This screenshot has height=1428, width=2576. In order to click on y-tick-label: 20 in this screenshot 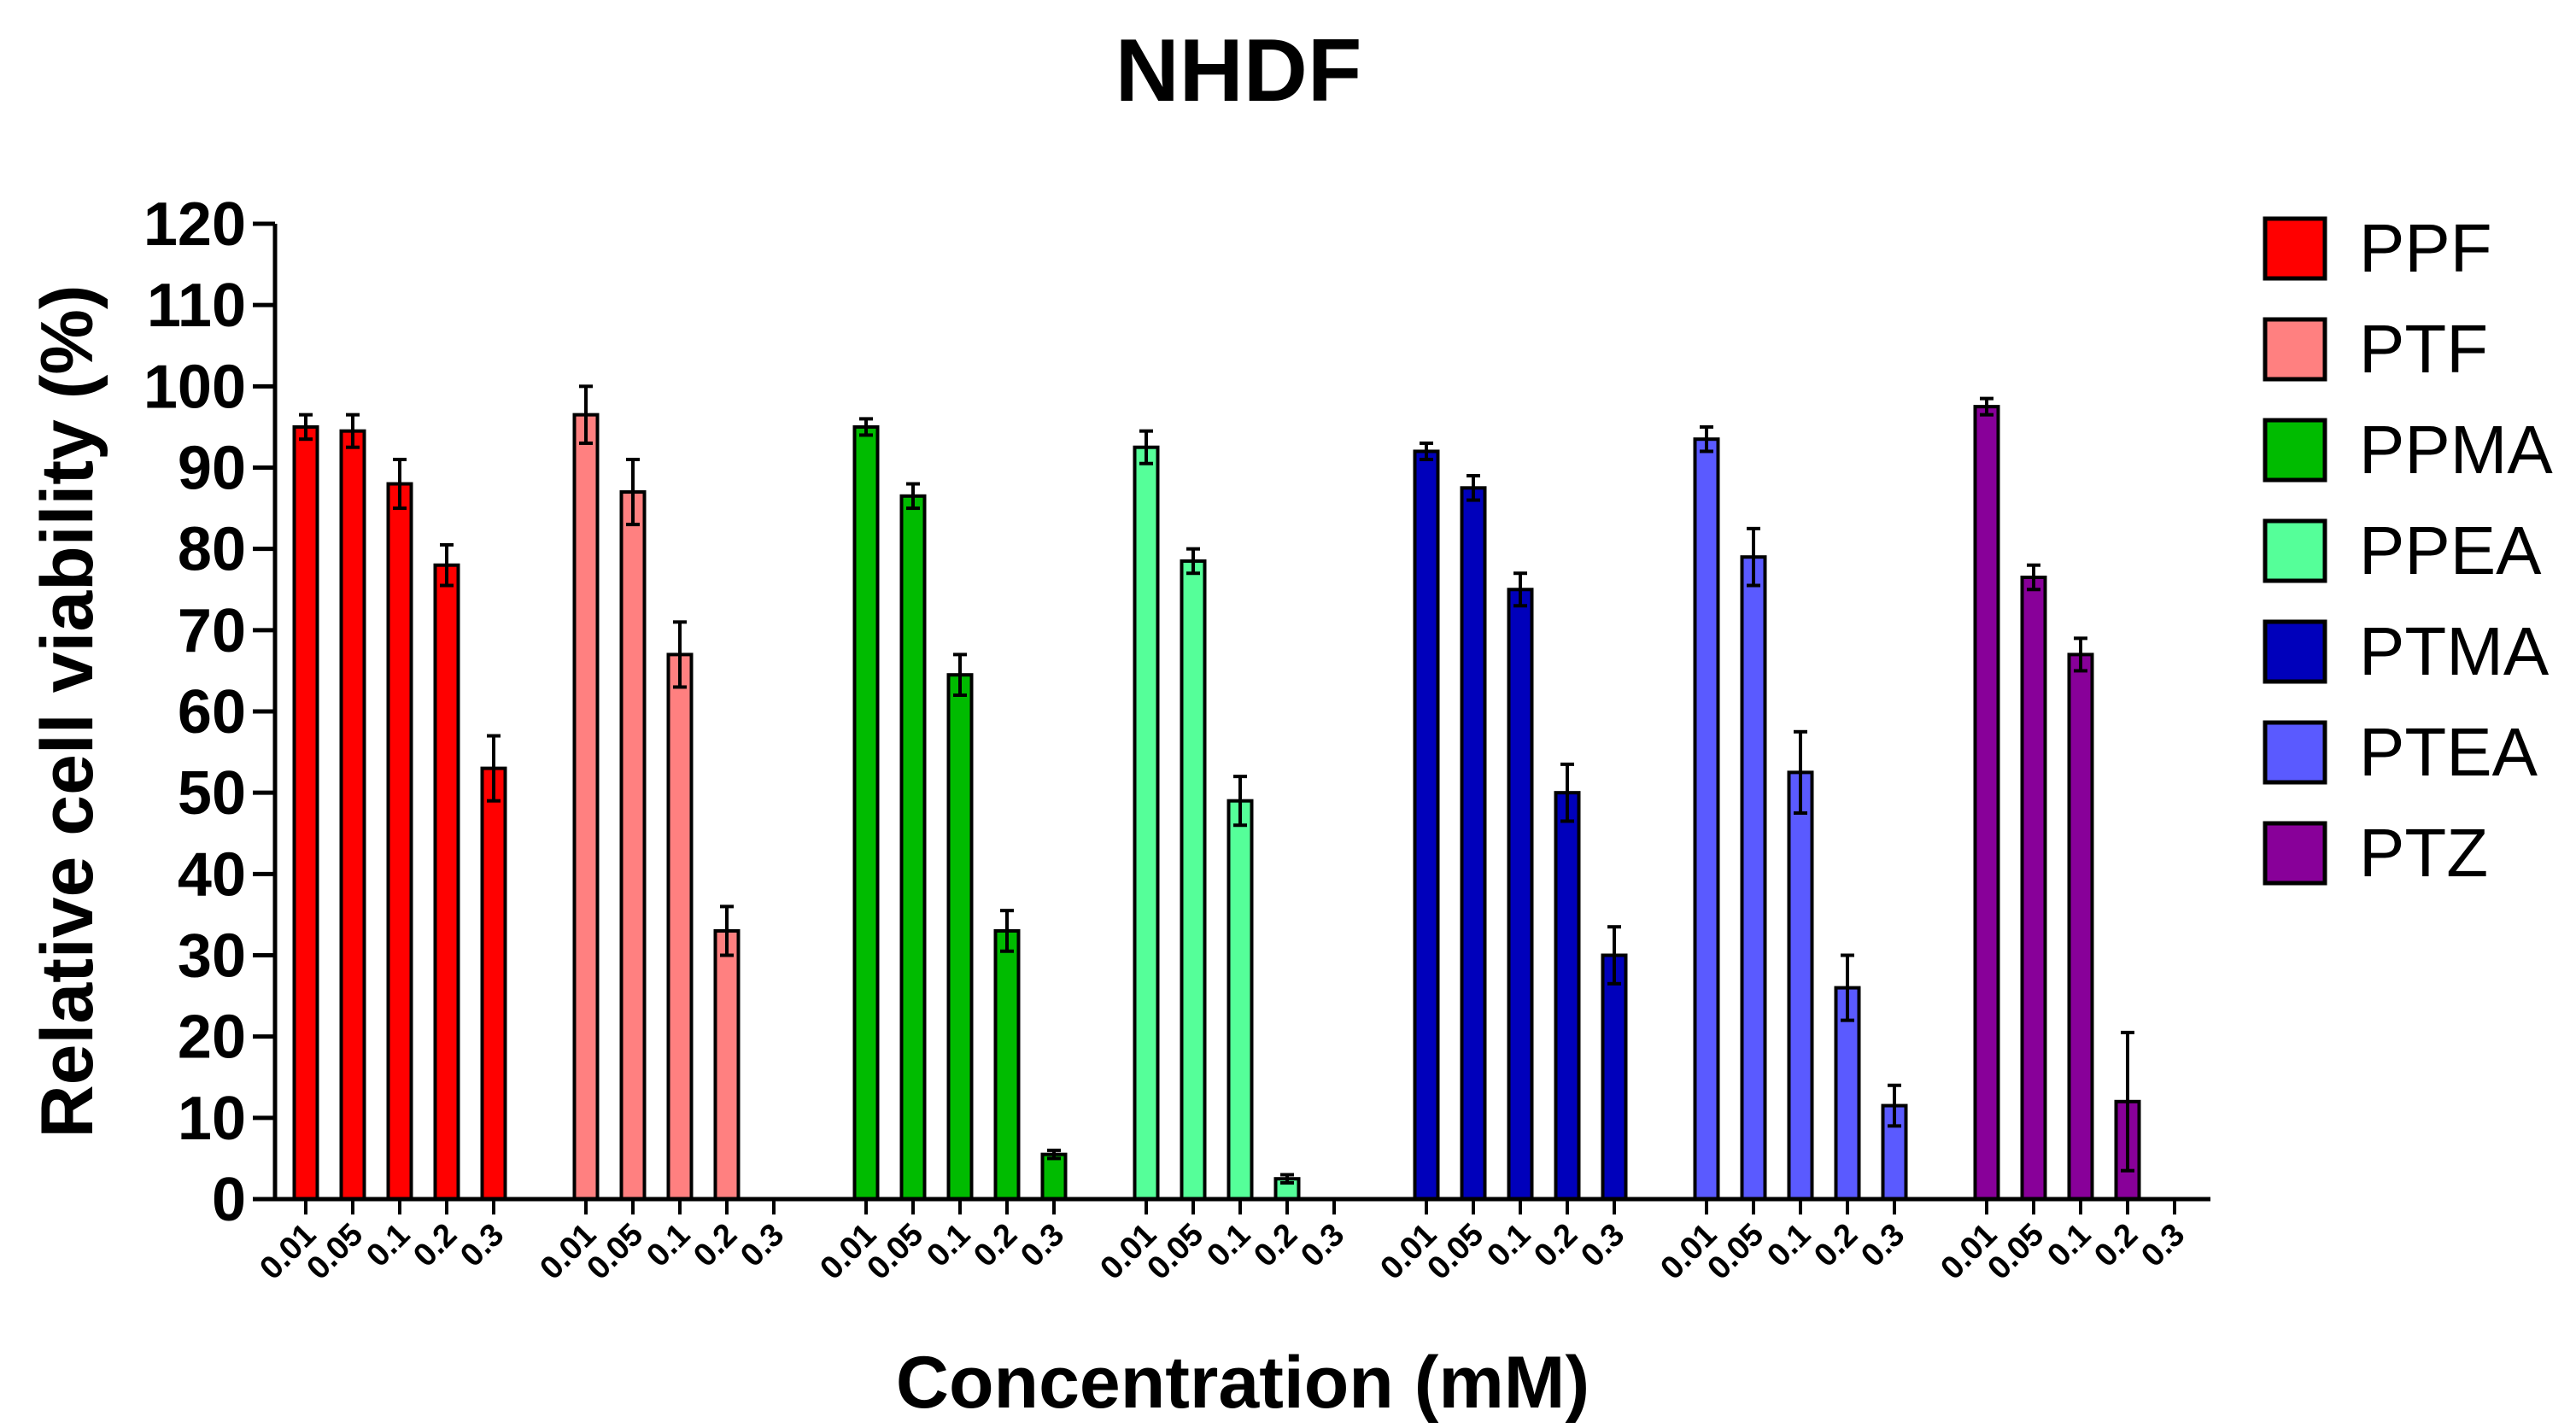, I will do `click(212, 1038)`.